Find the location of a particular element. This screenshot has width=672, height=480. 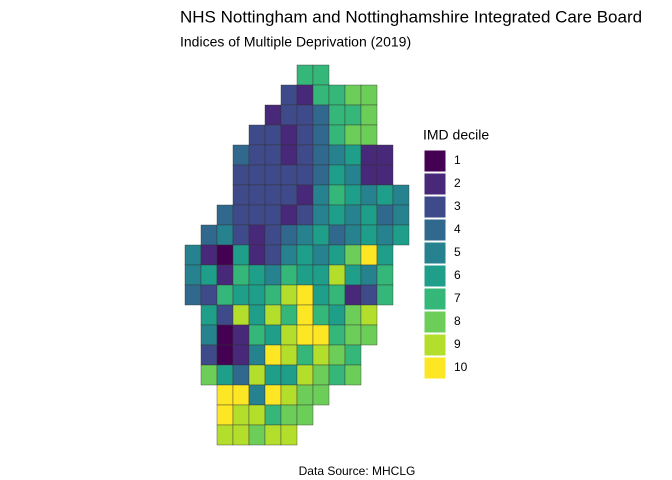

subtitle: Indices of Multiple Deprivation (2019) is located at coordinates (295, 42).